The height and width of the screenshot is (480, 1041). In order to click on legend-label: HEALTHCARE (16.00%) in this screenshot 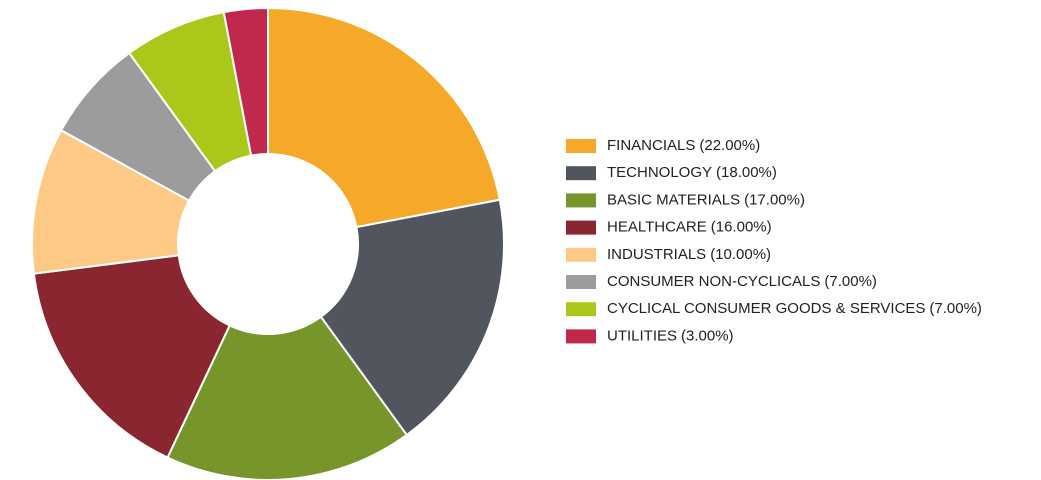, I will do `click(689, 227)`.